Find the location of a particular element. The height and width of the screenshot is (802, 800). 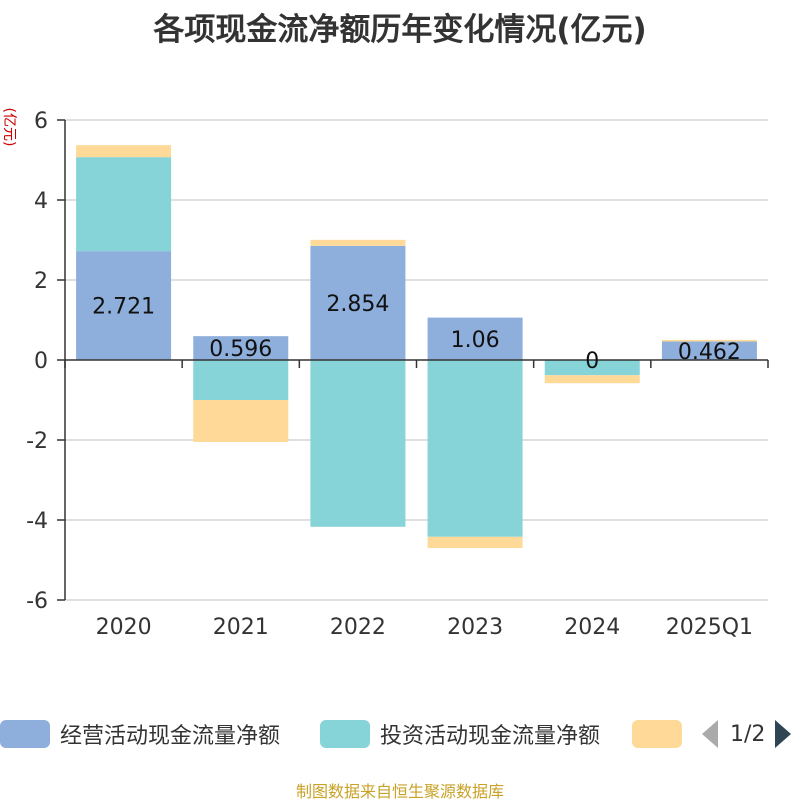

data-label: 0.596 is located at coordinates (240, 349).